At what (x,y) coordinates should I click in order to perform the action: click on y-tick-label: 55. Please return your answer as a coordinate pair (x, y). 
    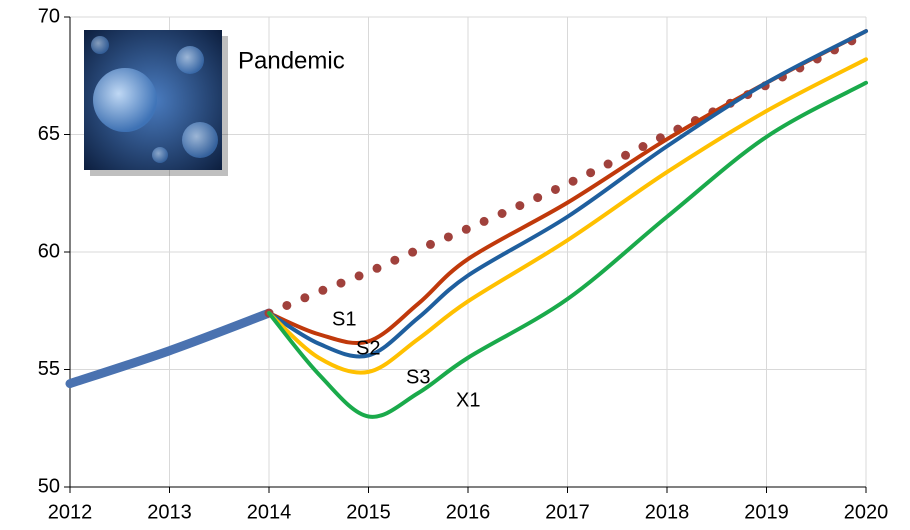
    Looking at the image, I should click on (49, 369).